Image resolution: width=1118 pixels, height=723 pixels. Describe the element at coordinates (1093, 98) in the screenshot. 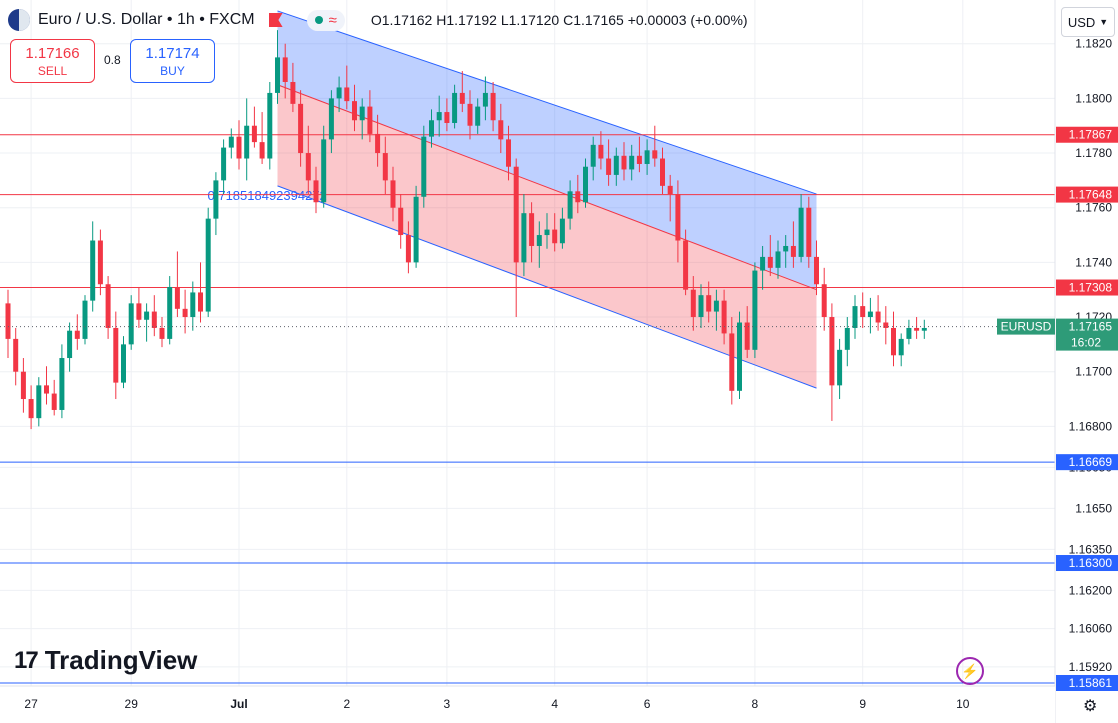

I see `price-tick-label: 1.1800` at that location.